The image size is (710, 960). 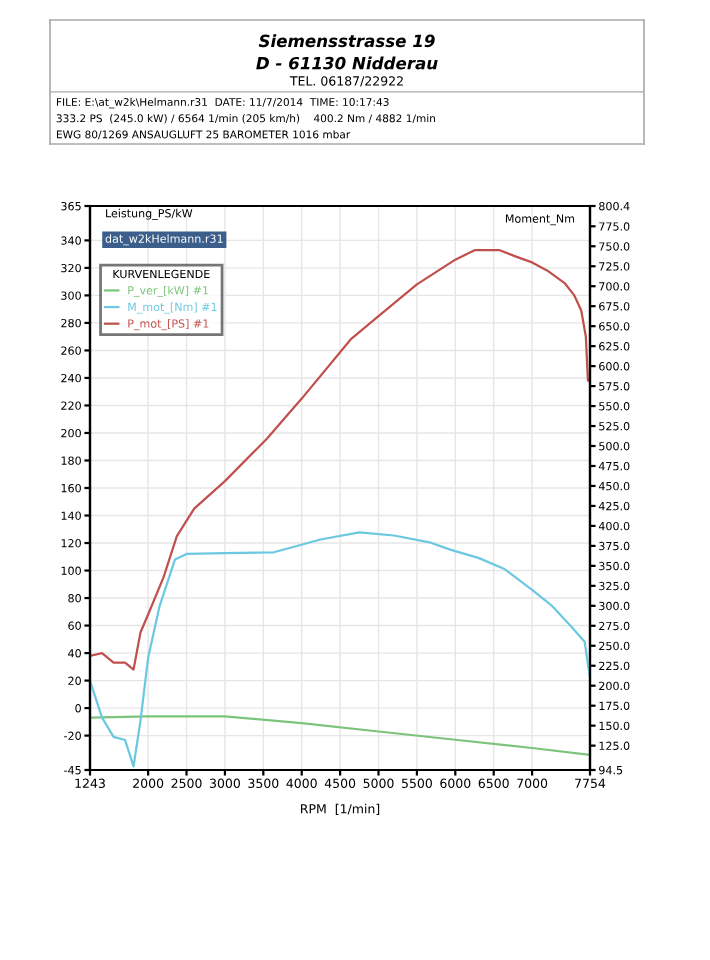 I want to click on line-series, so click(x=340, y=735).